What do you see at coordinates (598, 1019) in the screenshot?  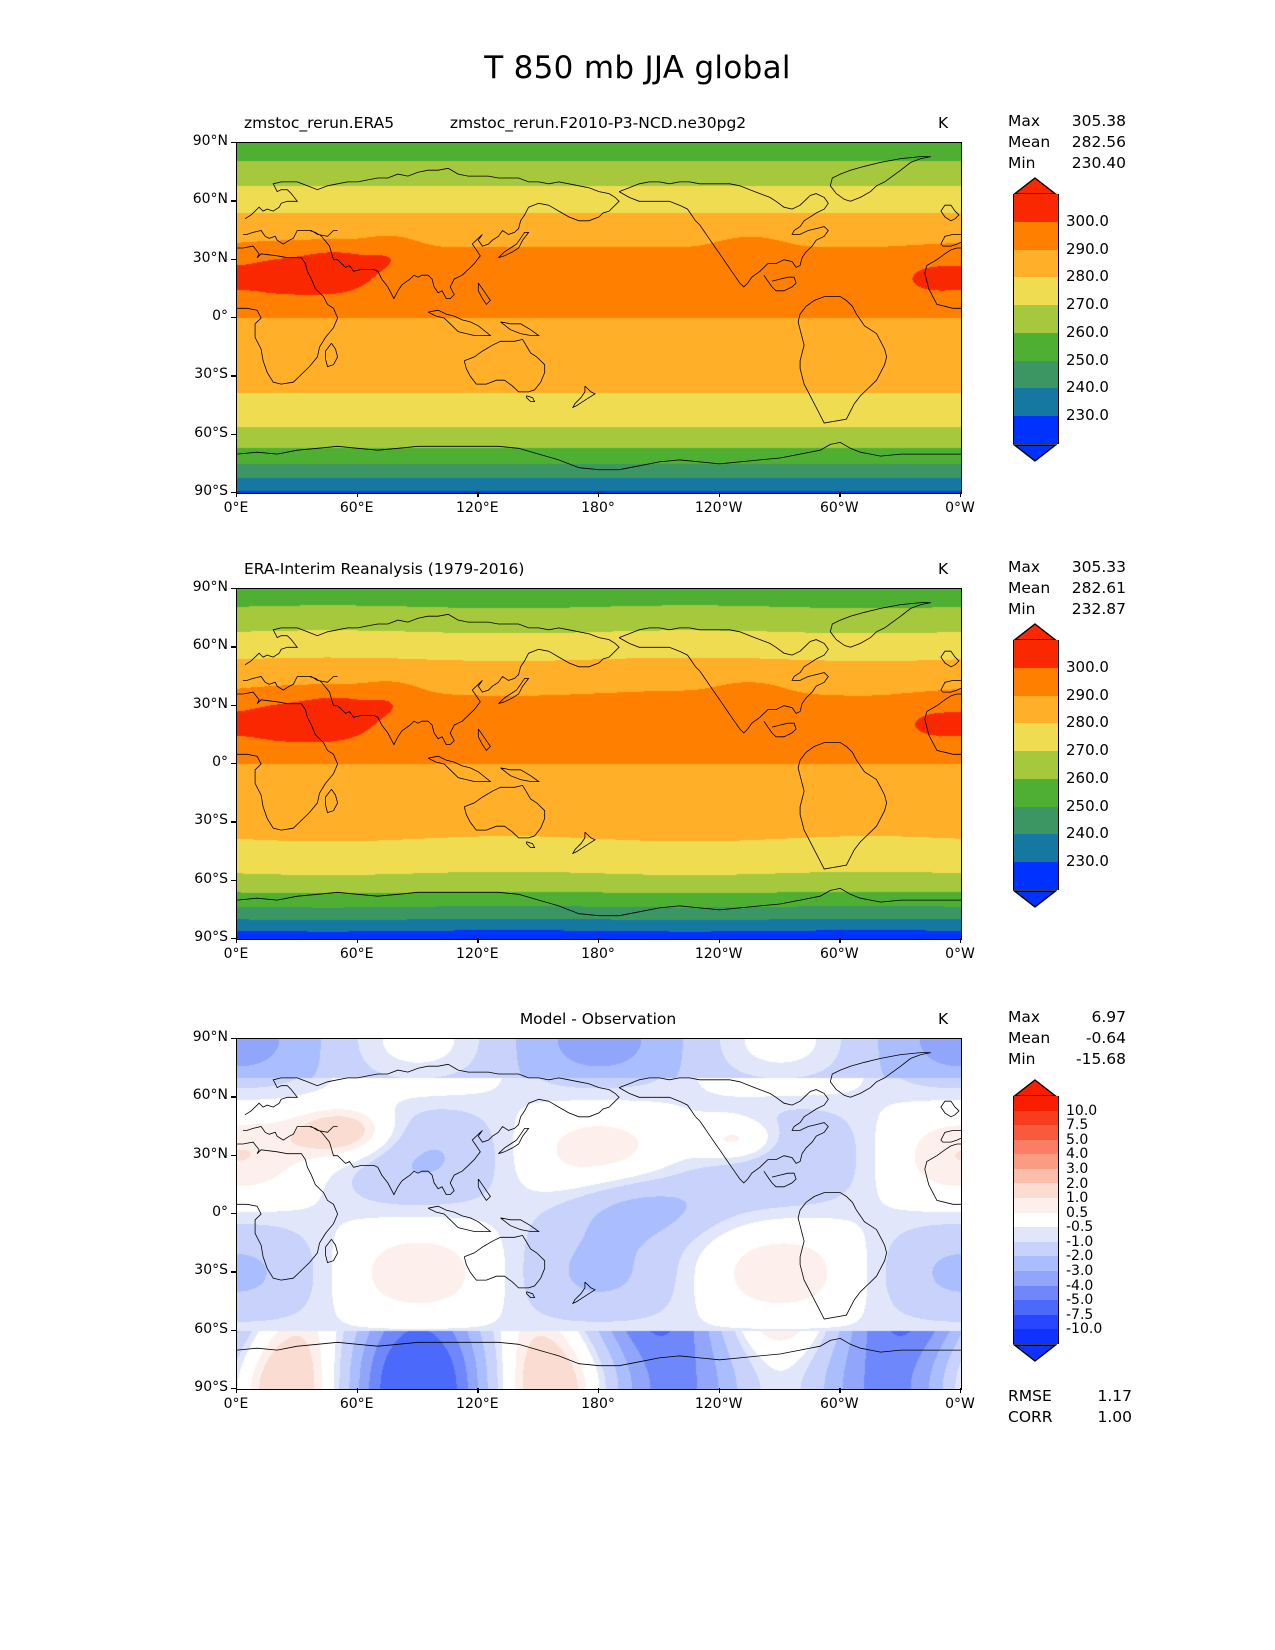 I see `panel-difference-title-center: Model - Observation` at bounding box center [598, 1019].